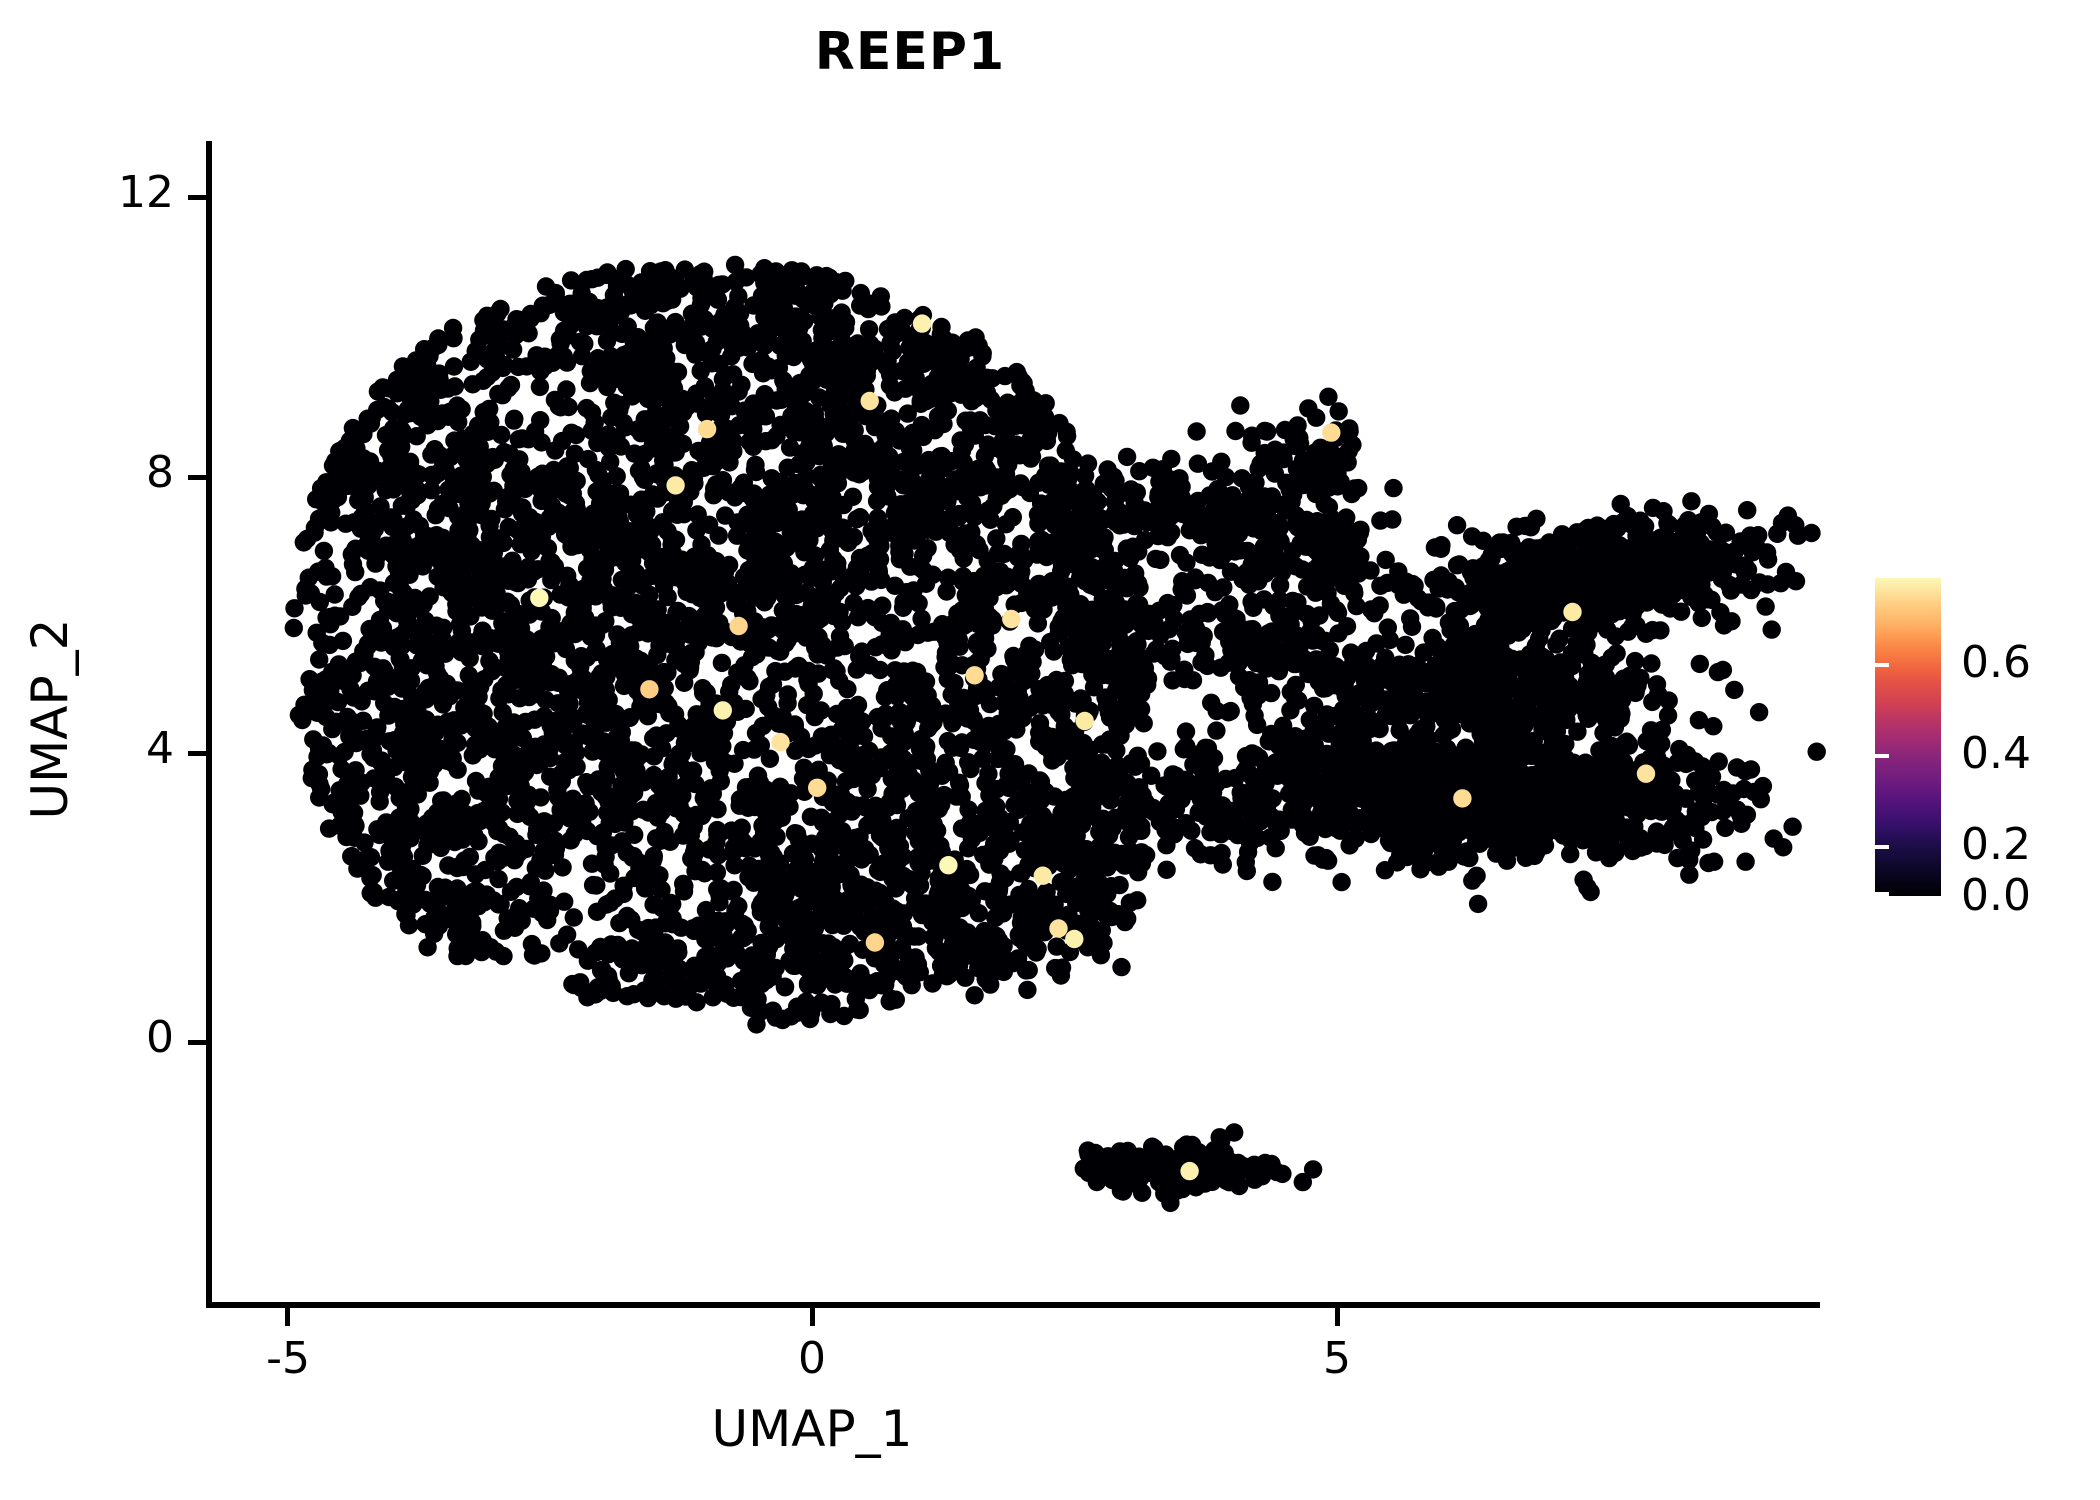 This screenshot has height=1500, width=2100. What do you see at coordinates (812, 1429) in the screenshot?
I see `x-axis-label: UMAP_1` at bounding box center [812, 1429].